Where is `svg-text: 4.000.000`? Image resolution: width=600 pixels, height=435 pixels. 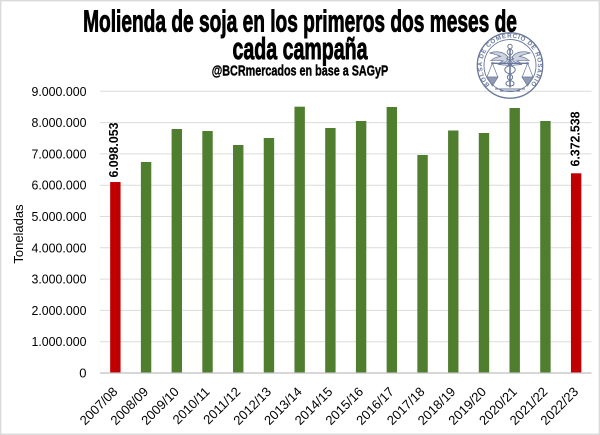 svg-text: 4.000.000 is located at coordinates (59, 247).